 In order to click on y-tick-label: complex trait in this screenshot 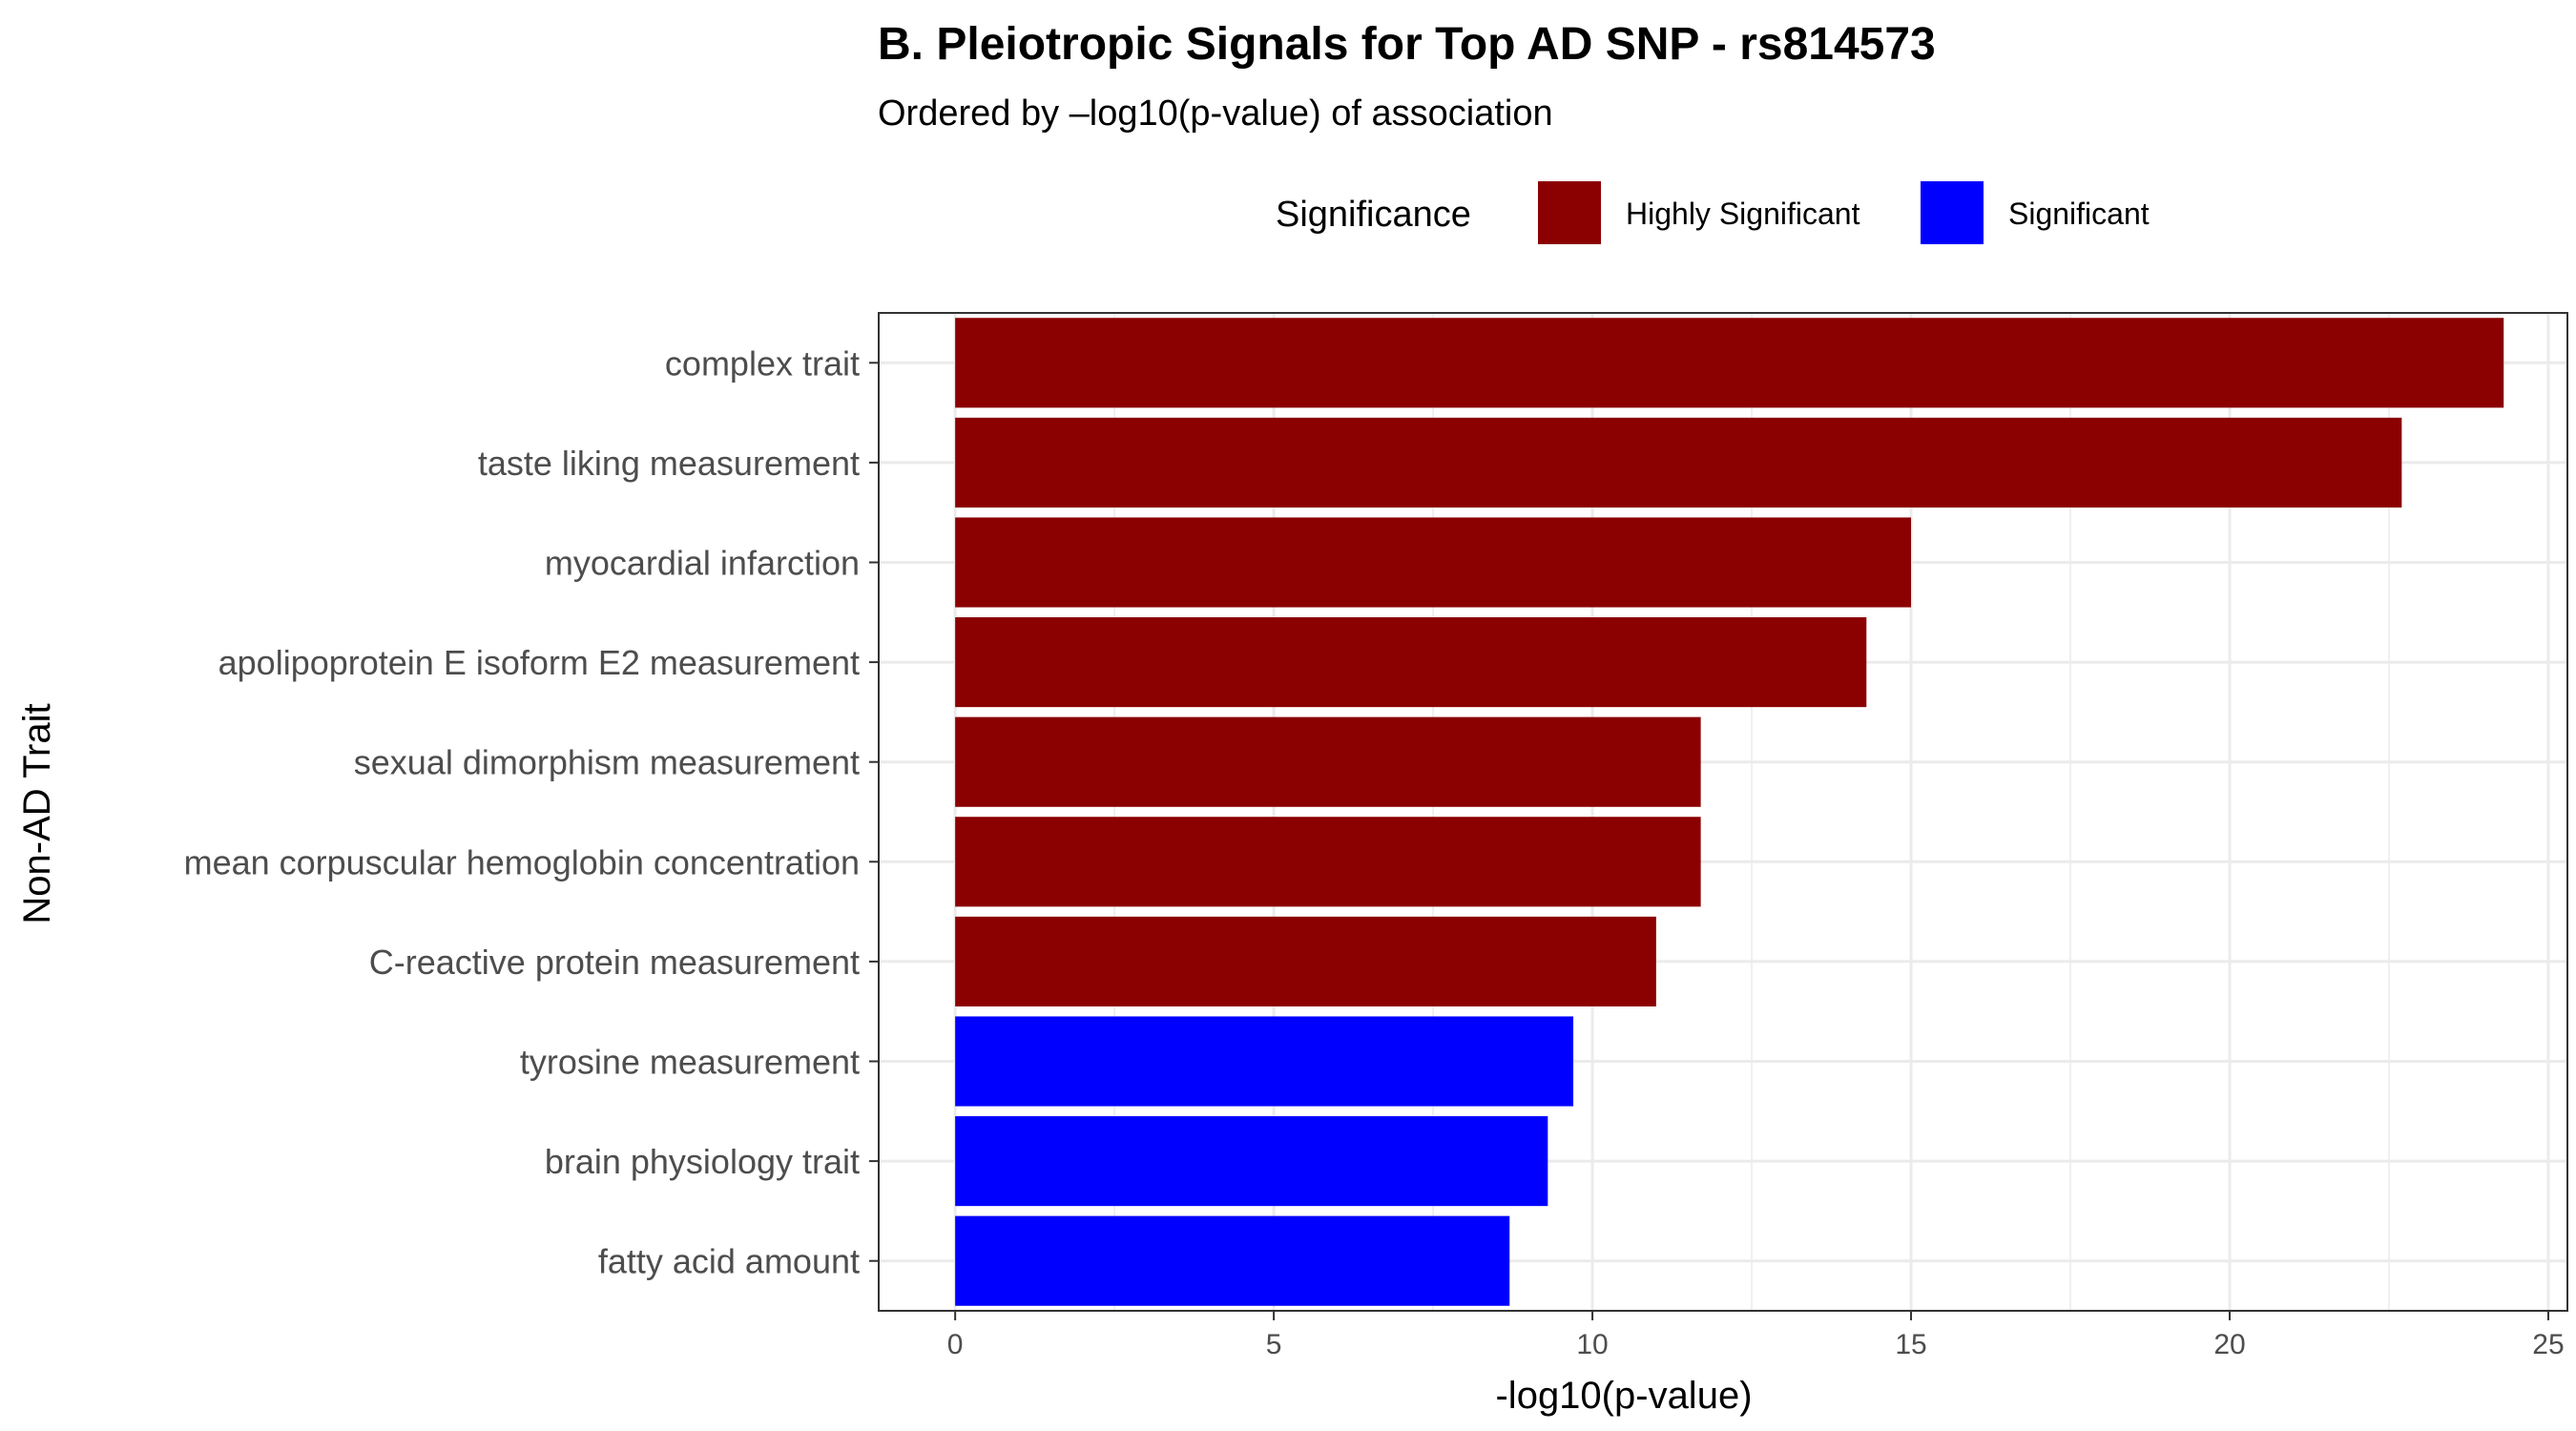, I will do `click(762, 363)`.